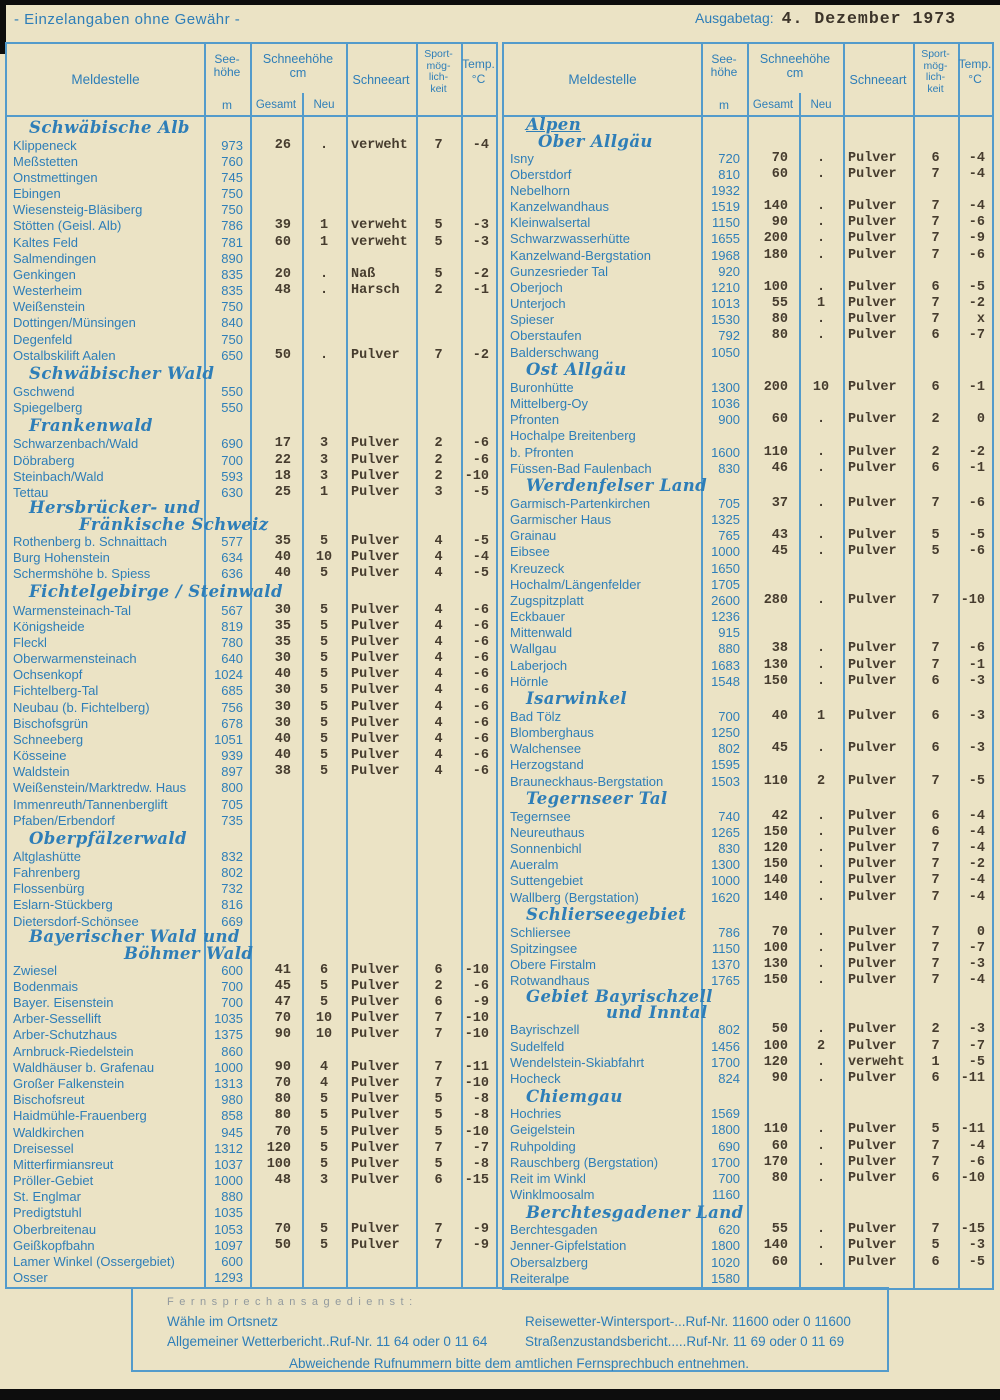  I want to click on station-row: Warmensteinach-Tal 567 30 5 Pulver 4 -6, so click(251, 610).